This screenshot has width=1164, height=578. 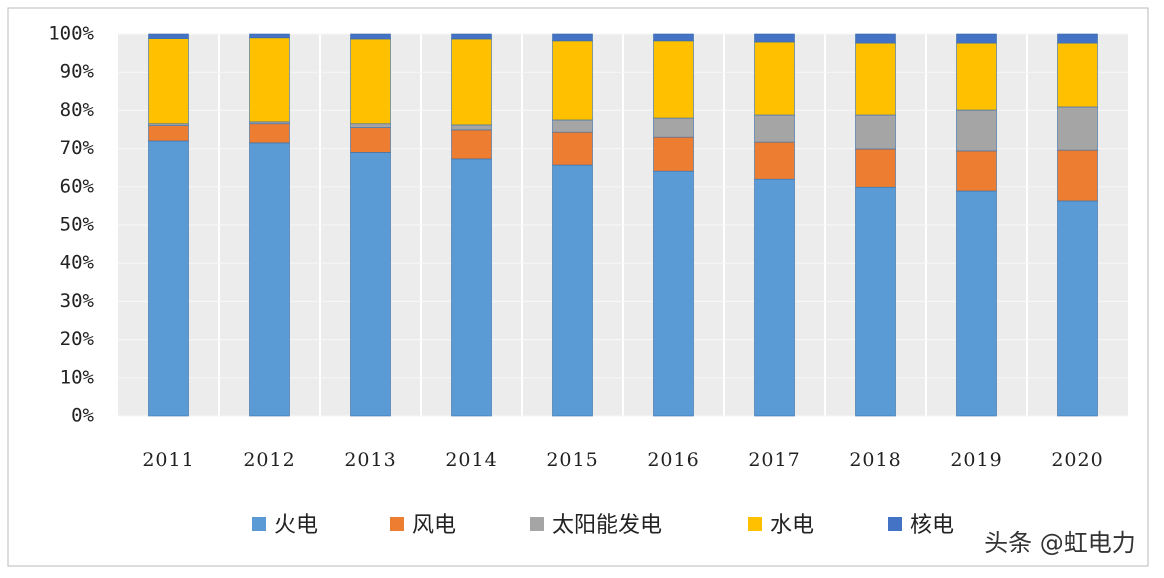 What do you see at coordinates (370, 460) in the screenshot?
I see `x-tick-label: 2013` at bounding box center [370, 460].